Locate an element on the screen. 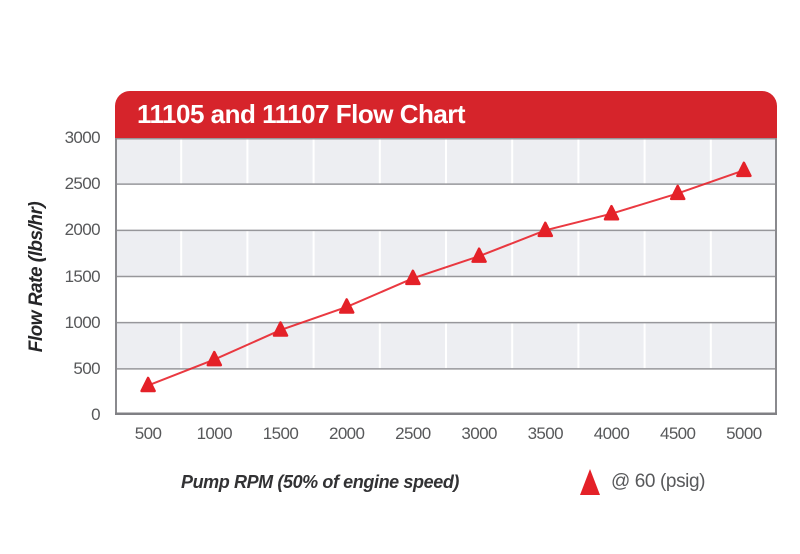  x-tick-label: 5000 is located at coordinates (744, 433).